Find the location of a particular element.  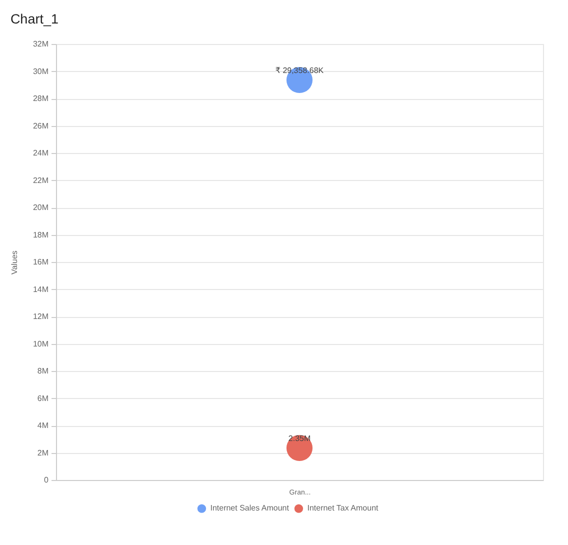

legend-label: Internet Tax Amount is located at coordinates (343, 508).